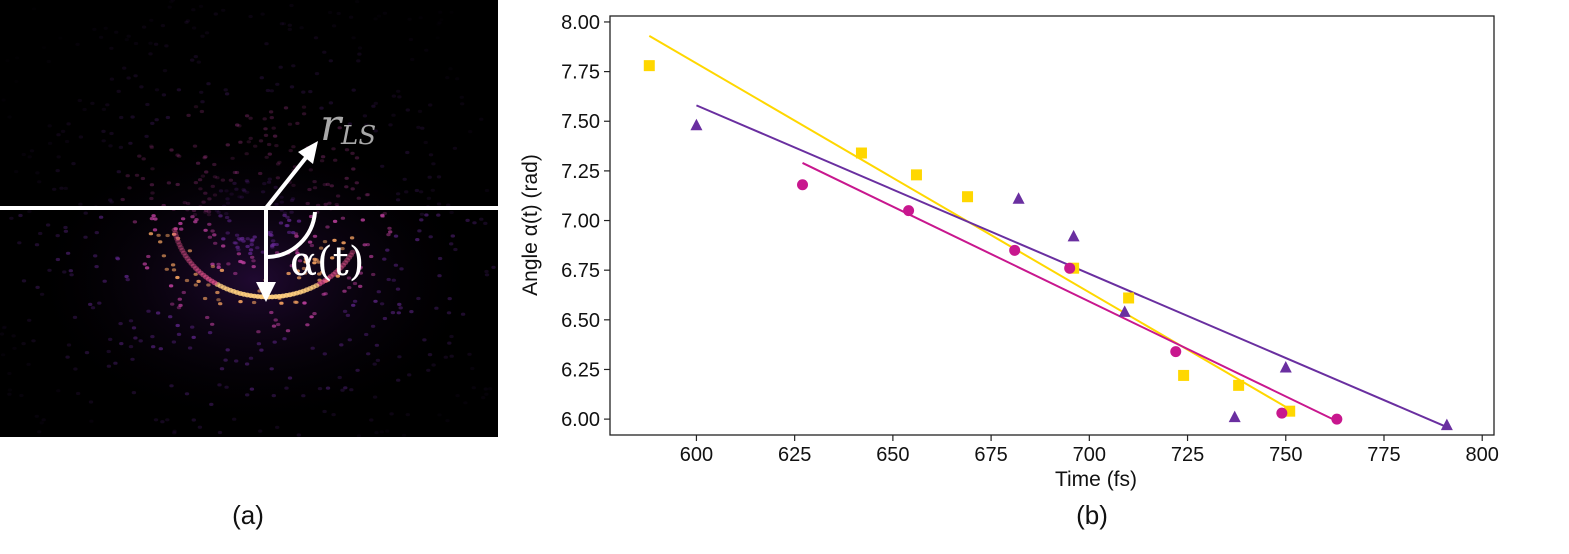 Image resolution: width=1569 pixels, height=554 pixels. Describe the element at coordinates (990, 455) in the screenshot. I see `x-tick-label: 675` at that location.